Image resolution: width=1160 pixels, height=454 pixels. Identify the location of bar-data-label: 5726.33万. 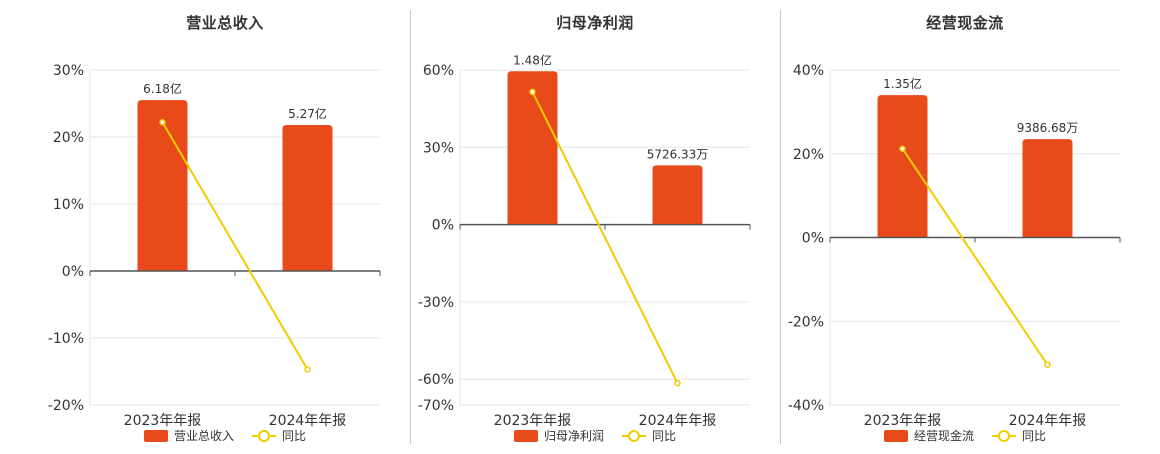
(678, 154).